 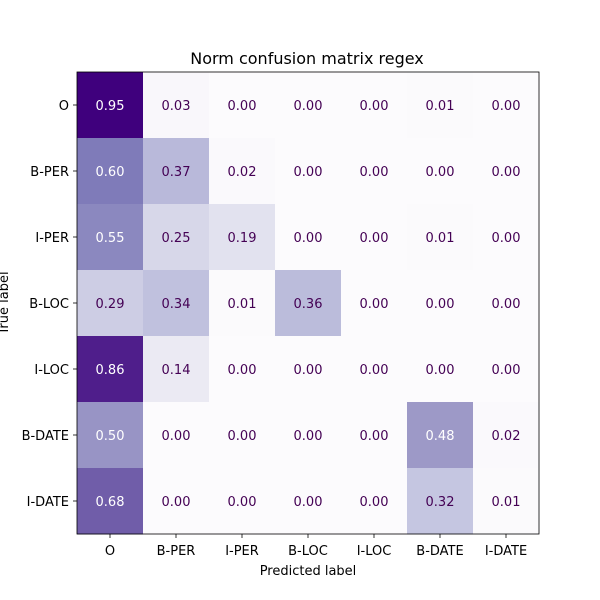 I want to click on x-axis-ticks: O B-PER I-PER B-LOC I-LOC B-DATE I-DATE, so click(x=316, y=546).